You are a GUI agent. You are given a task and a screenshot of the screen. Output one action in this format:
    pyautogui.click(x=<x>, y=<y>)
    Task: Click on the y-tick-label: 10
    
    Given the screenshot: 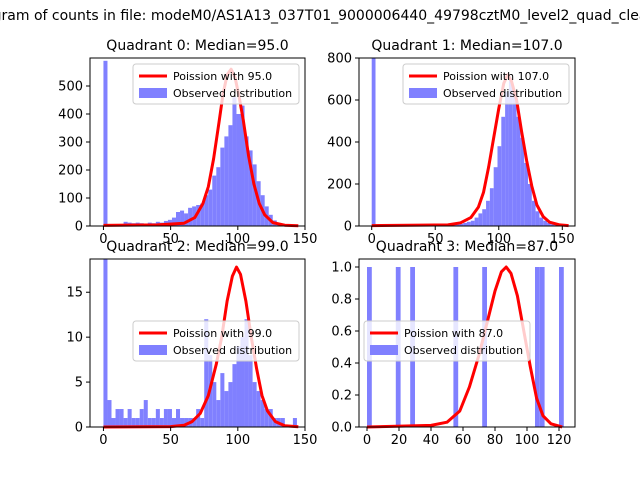 What is the action you would take?
    pyautogui.click(x=74, y=338)
    